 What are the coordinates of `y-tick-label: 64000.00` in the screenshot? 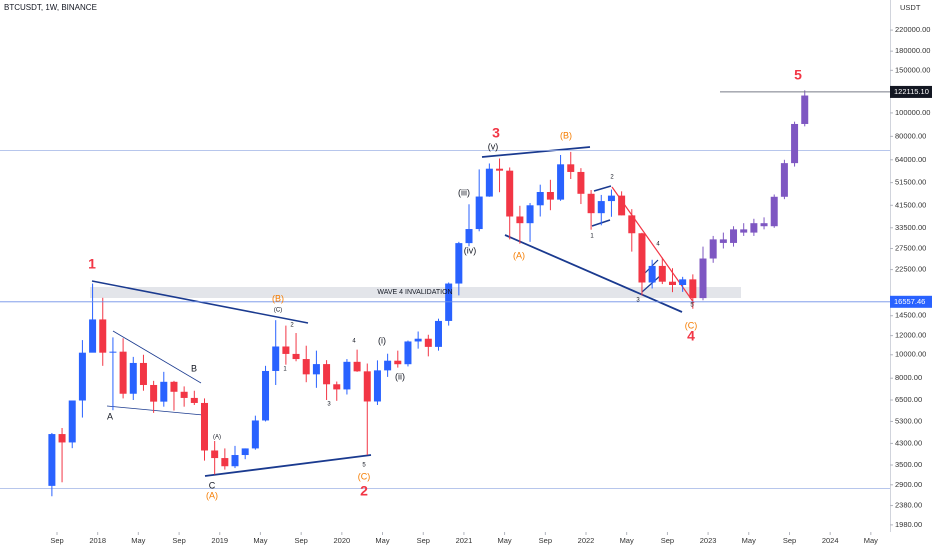 It's located at (910, 159).